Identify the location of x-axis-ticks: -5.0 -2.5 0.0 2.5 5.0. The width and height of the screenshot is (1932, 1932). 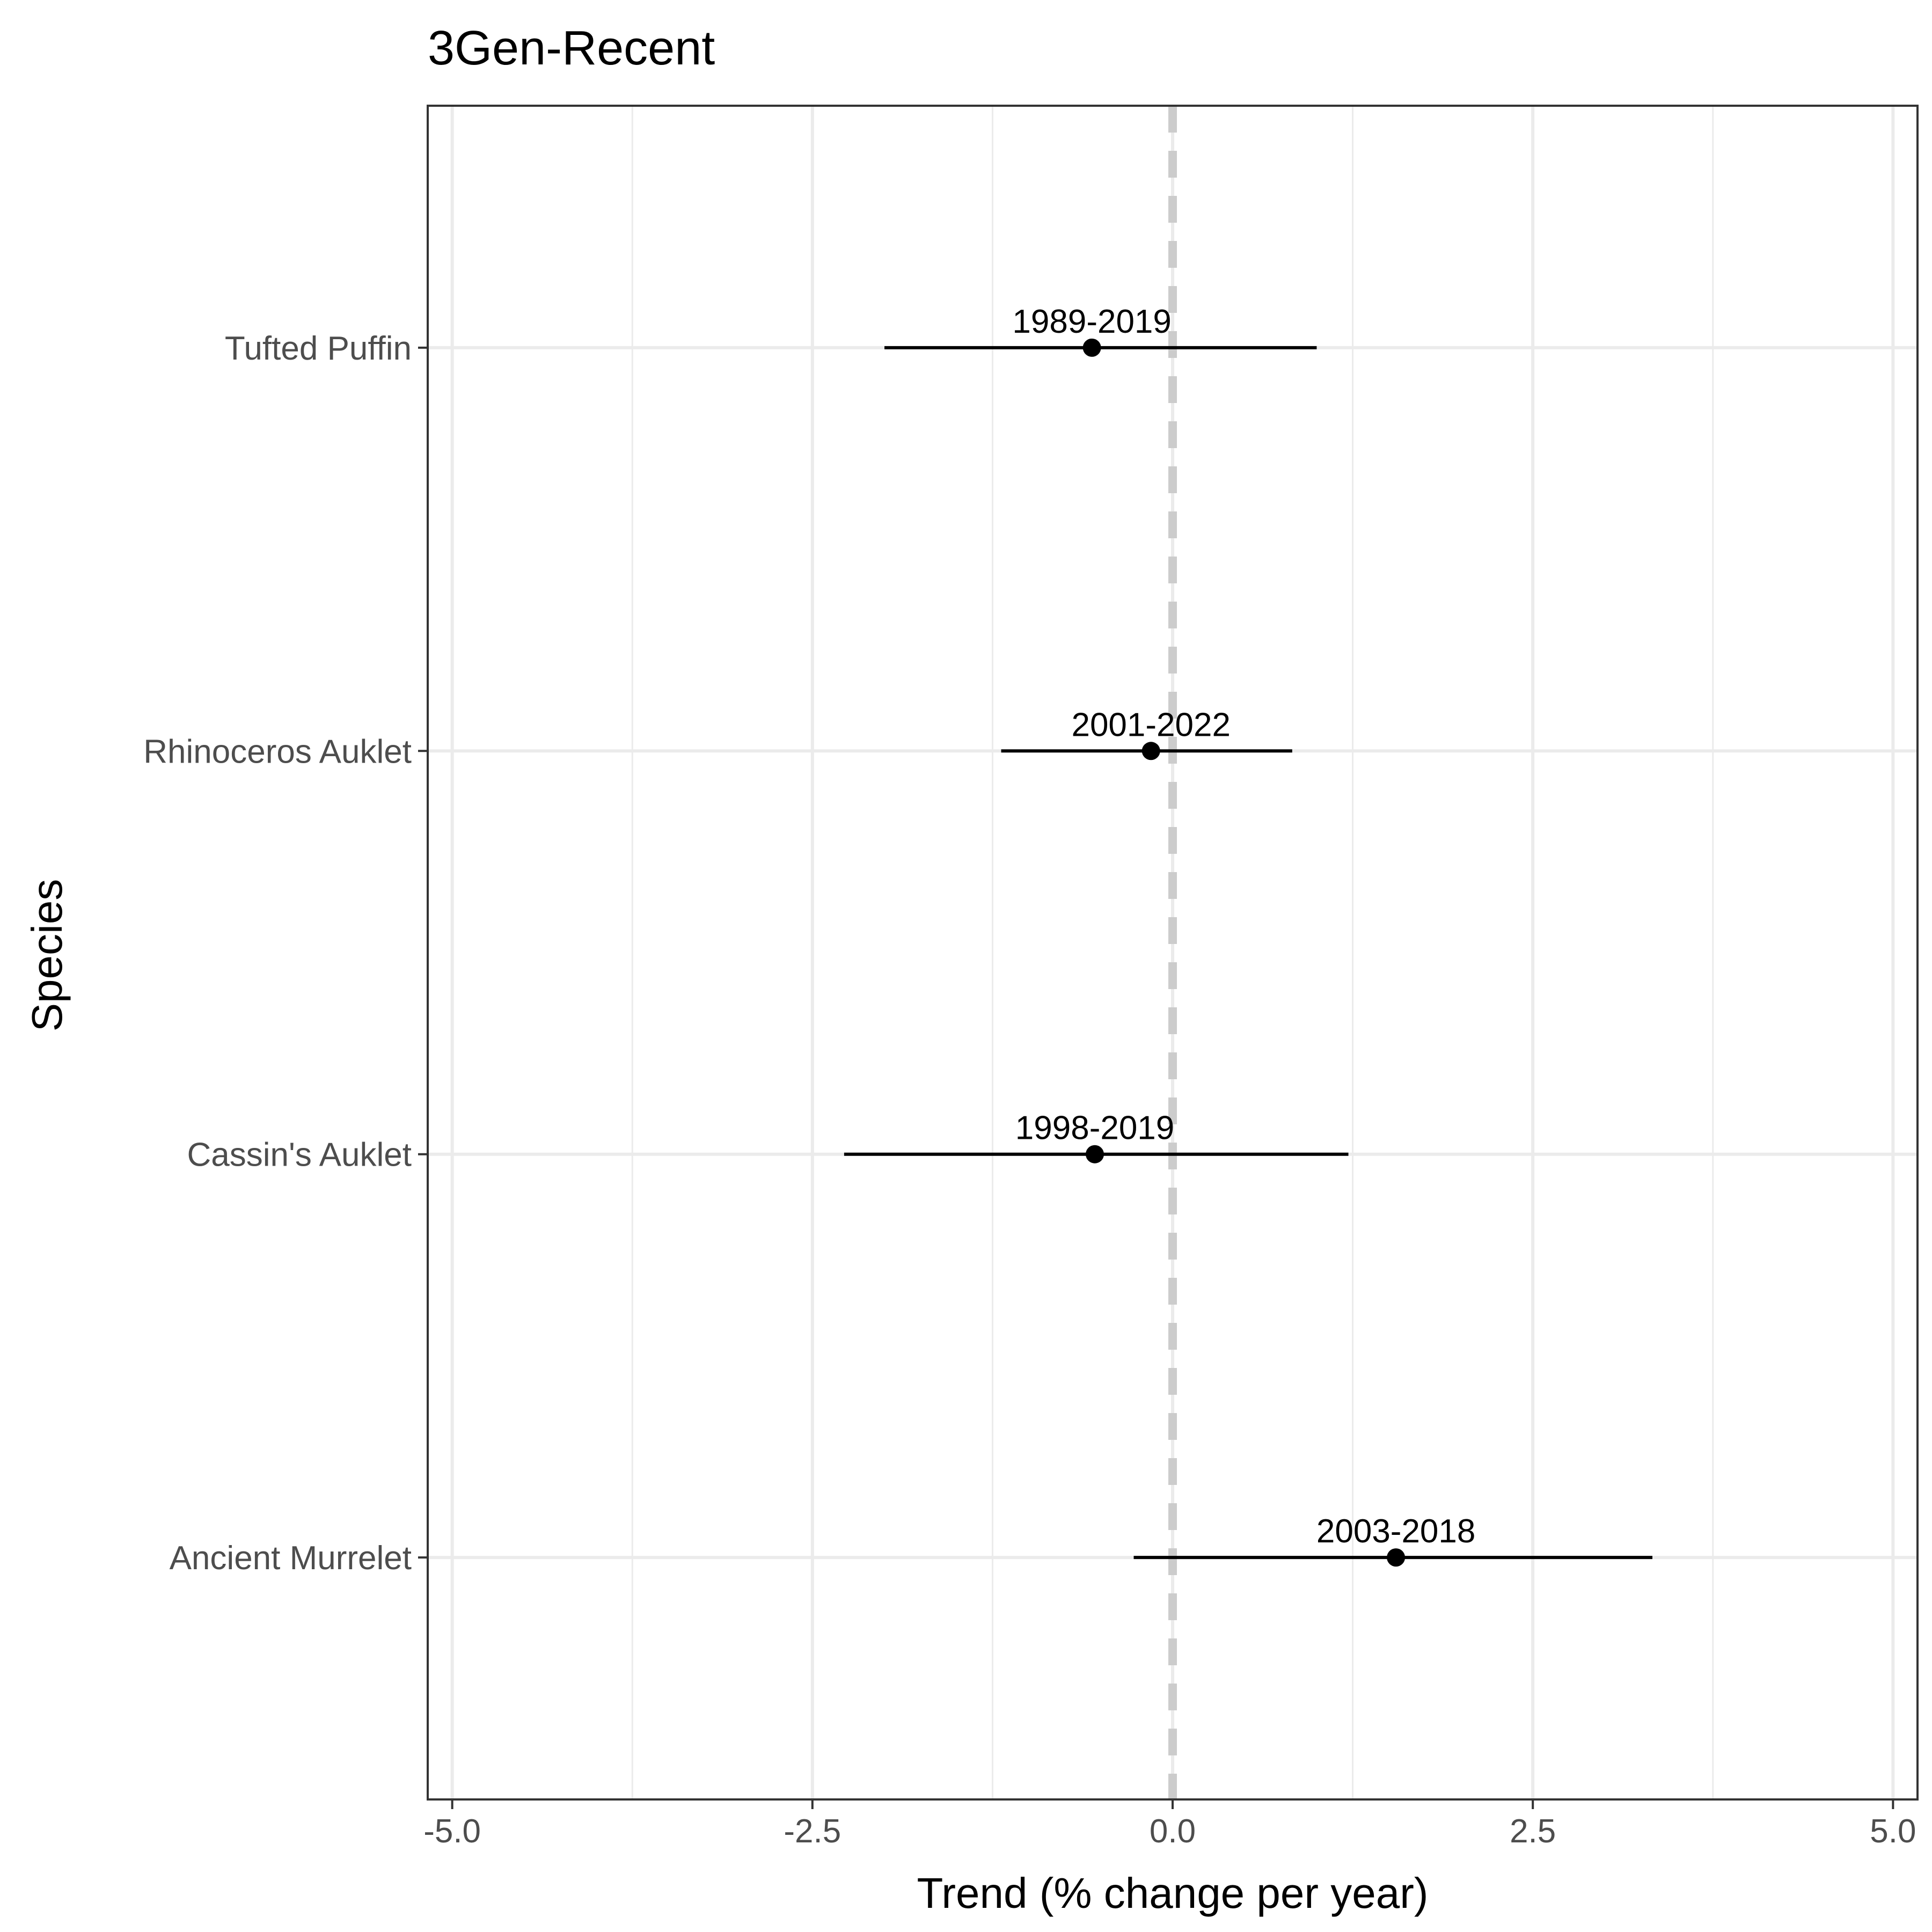
(1169, 1824).